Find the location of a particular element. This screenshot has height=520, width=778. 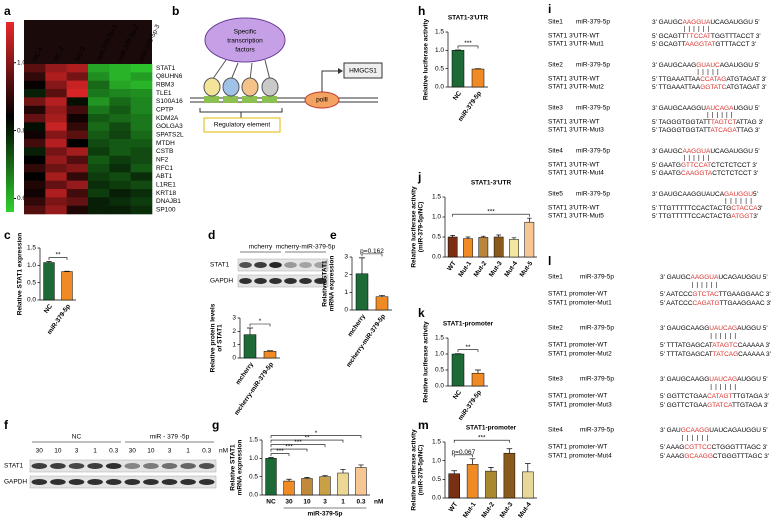

target-name: STAT1 promoter-Mut1 is located at coordinates (580, 303).